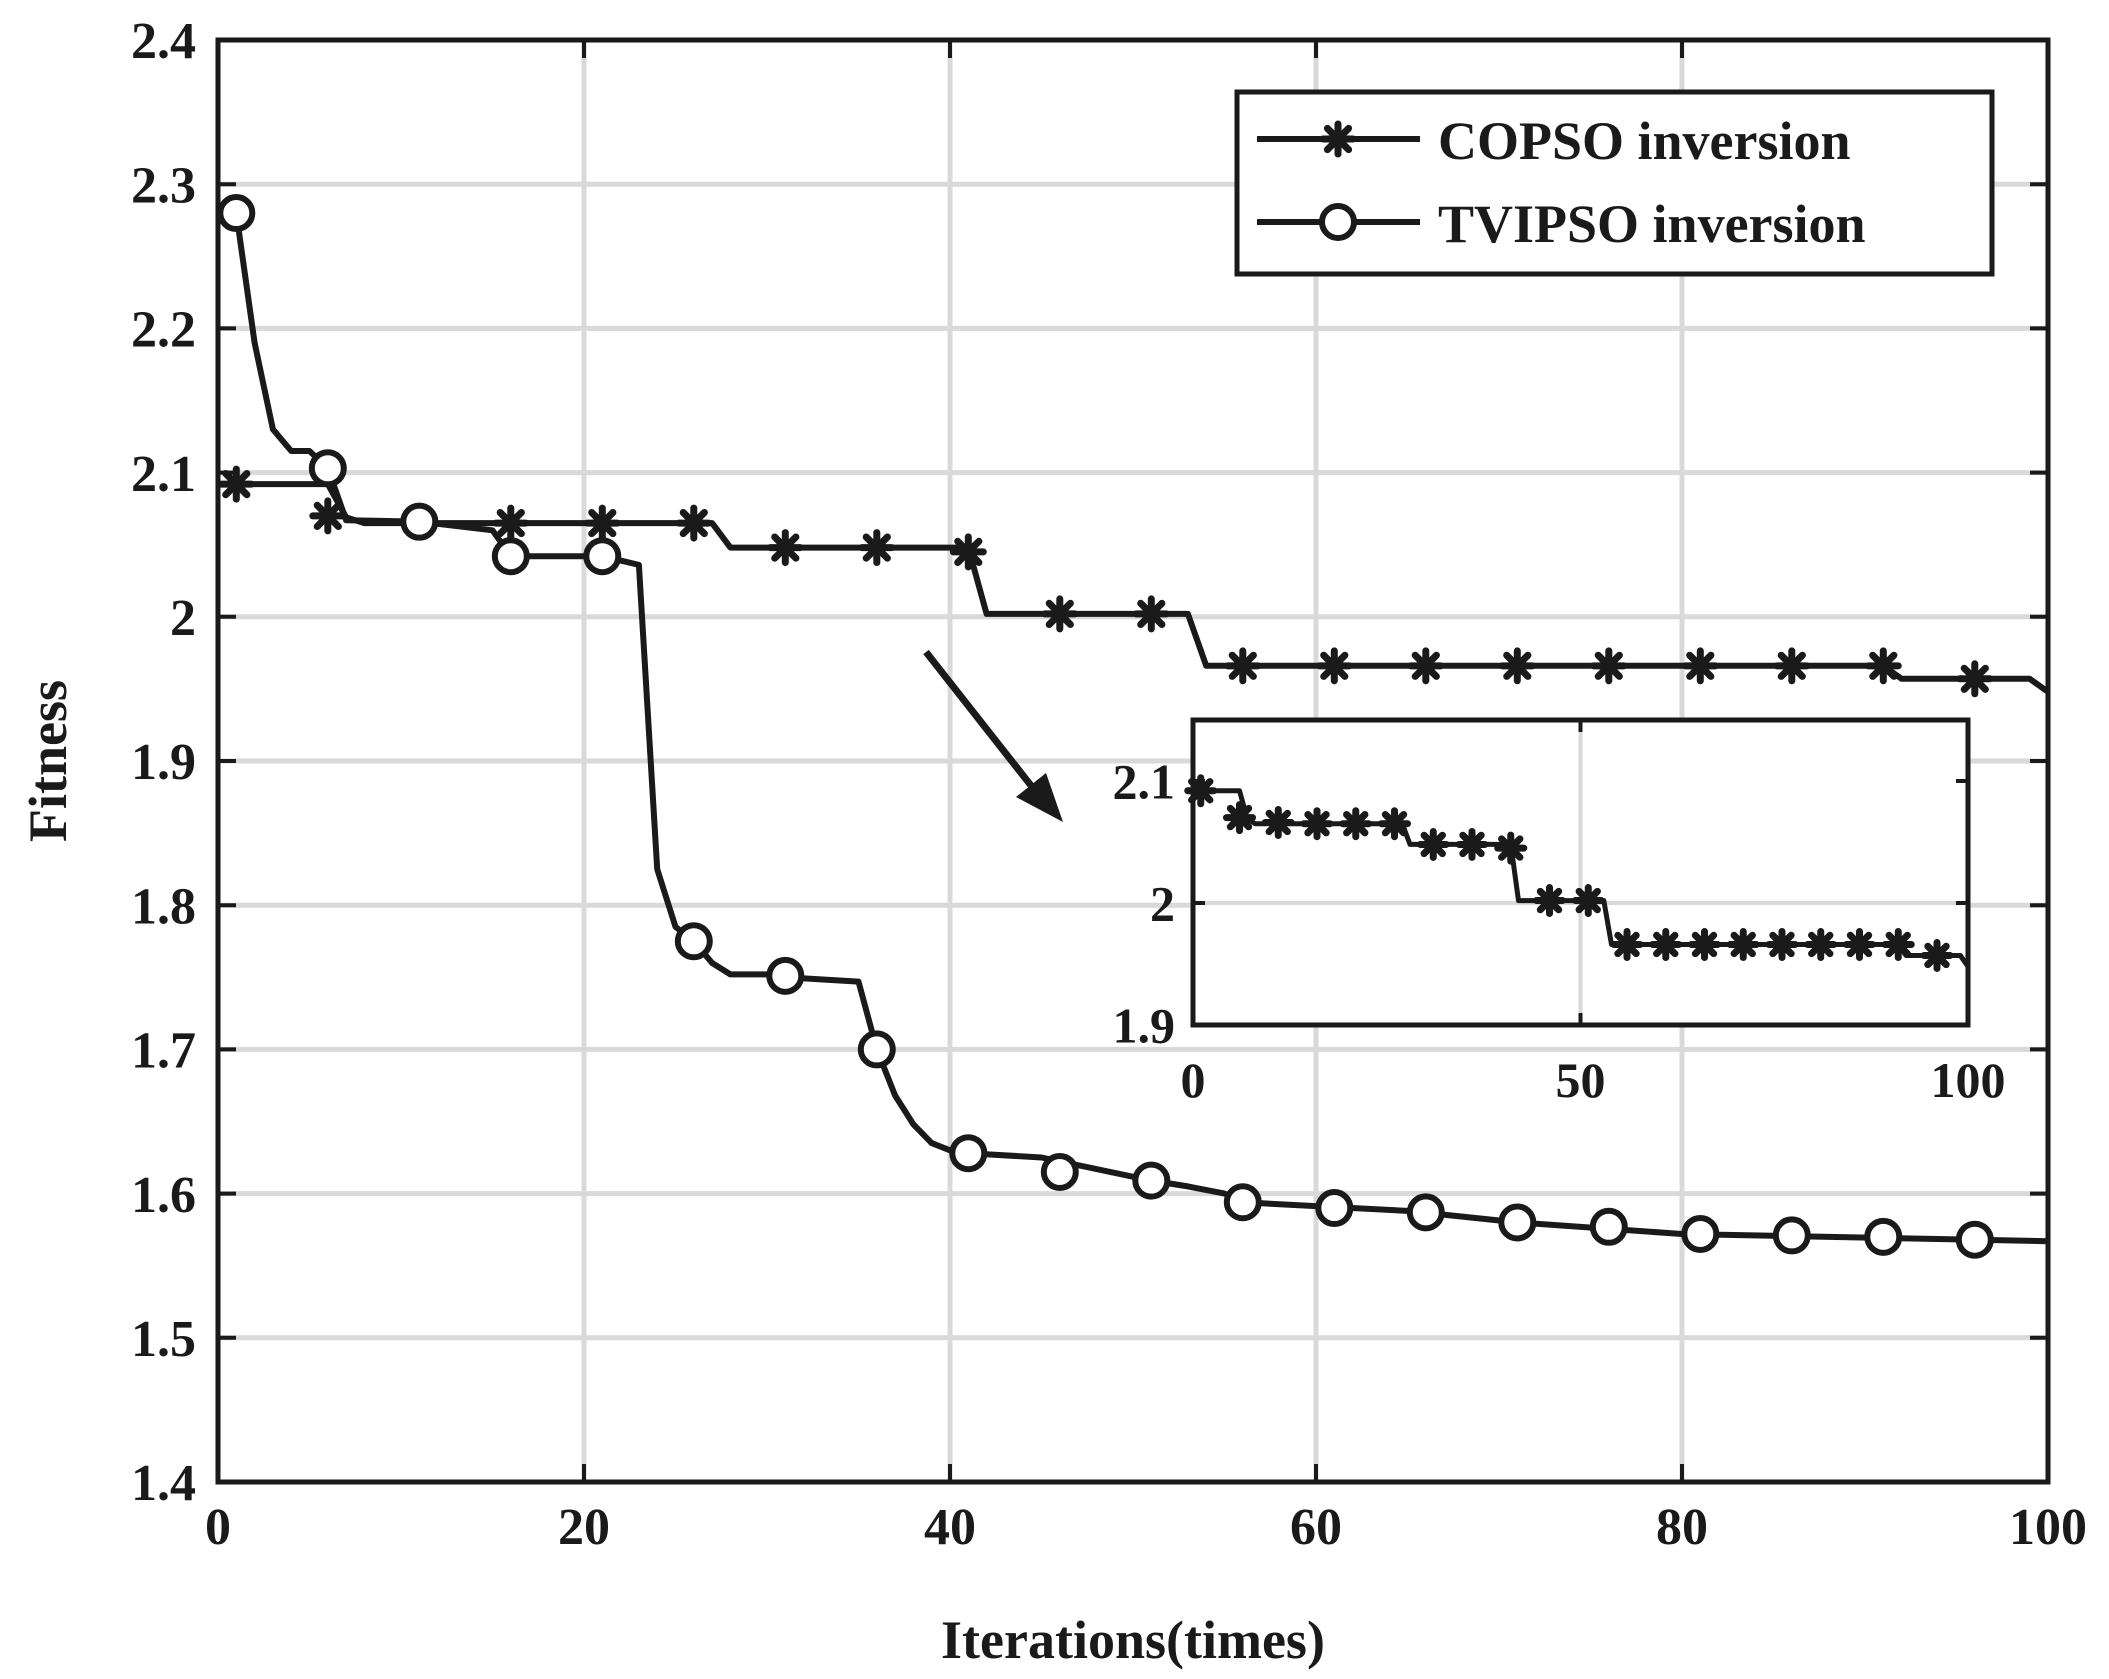 The width and height of the screenshot is (2109, 1679). I want to click on y-tick-label: 2.3, so click(163, 185).